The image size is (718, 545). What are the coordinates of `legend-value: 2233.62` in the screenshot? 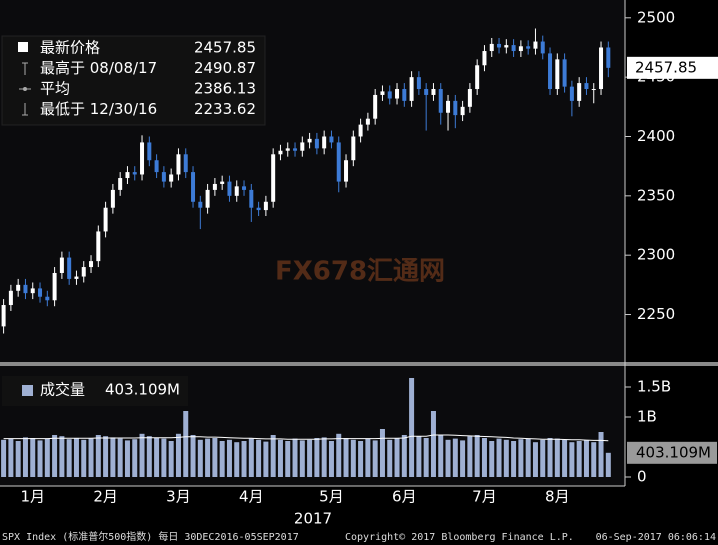 It's located at (225, 109).